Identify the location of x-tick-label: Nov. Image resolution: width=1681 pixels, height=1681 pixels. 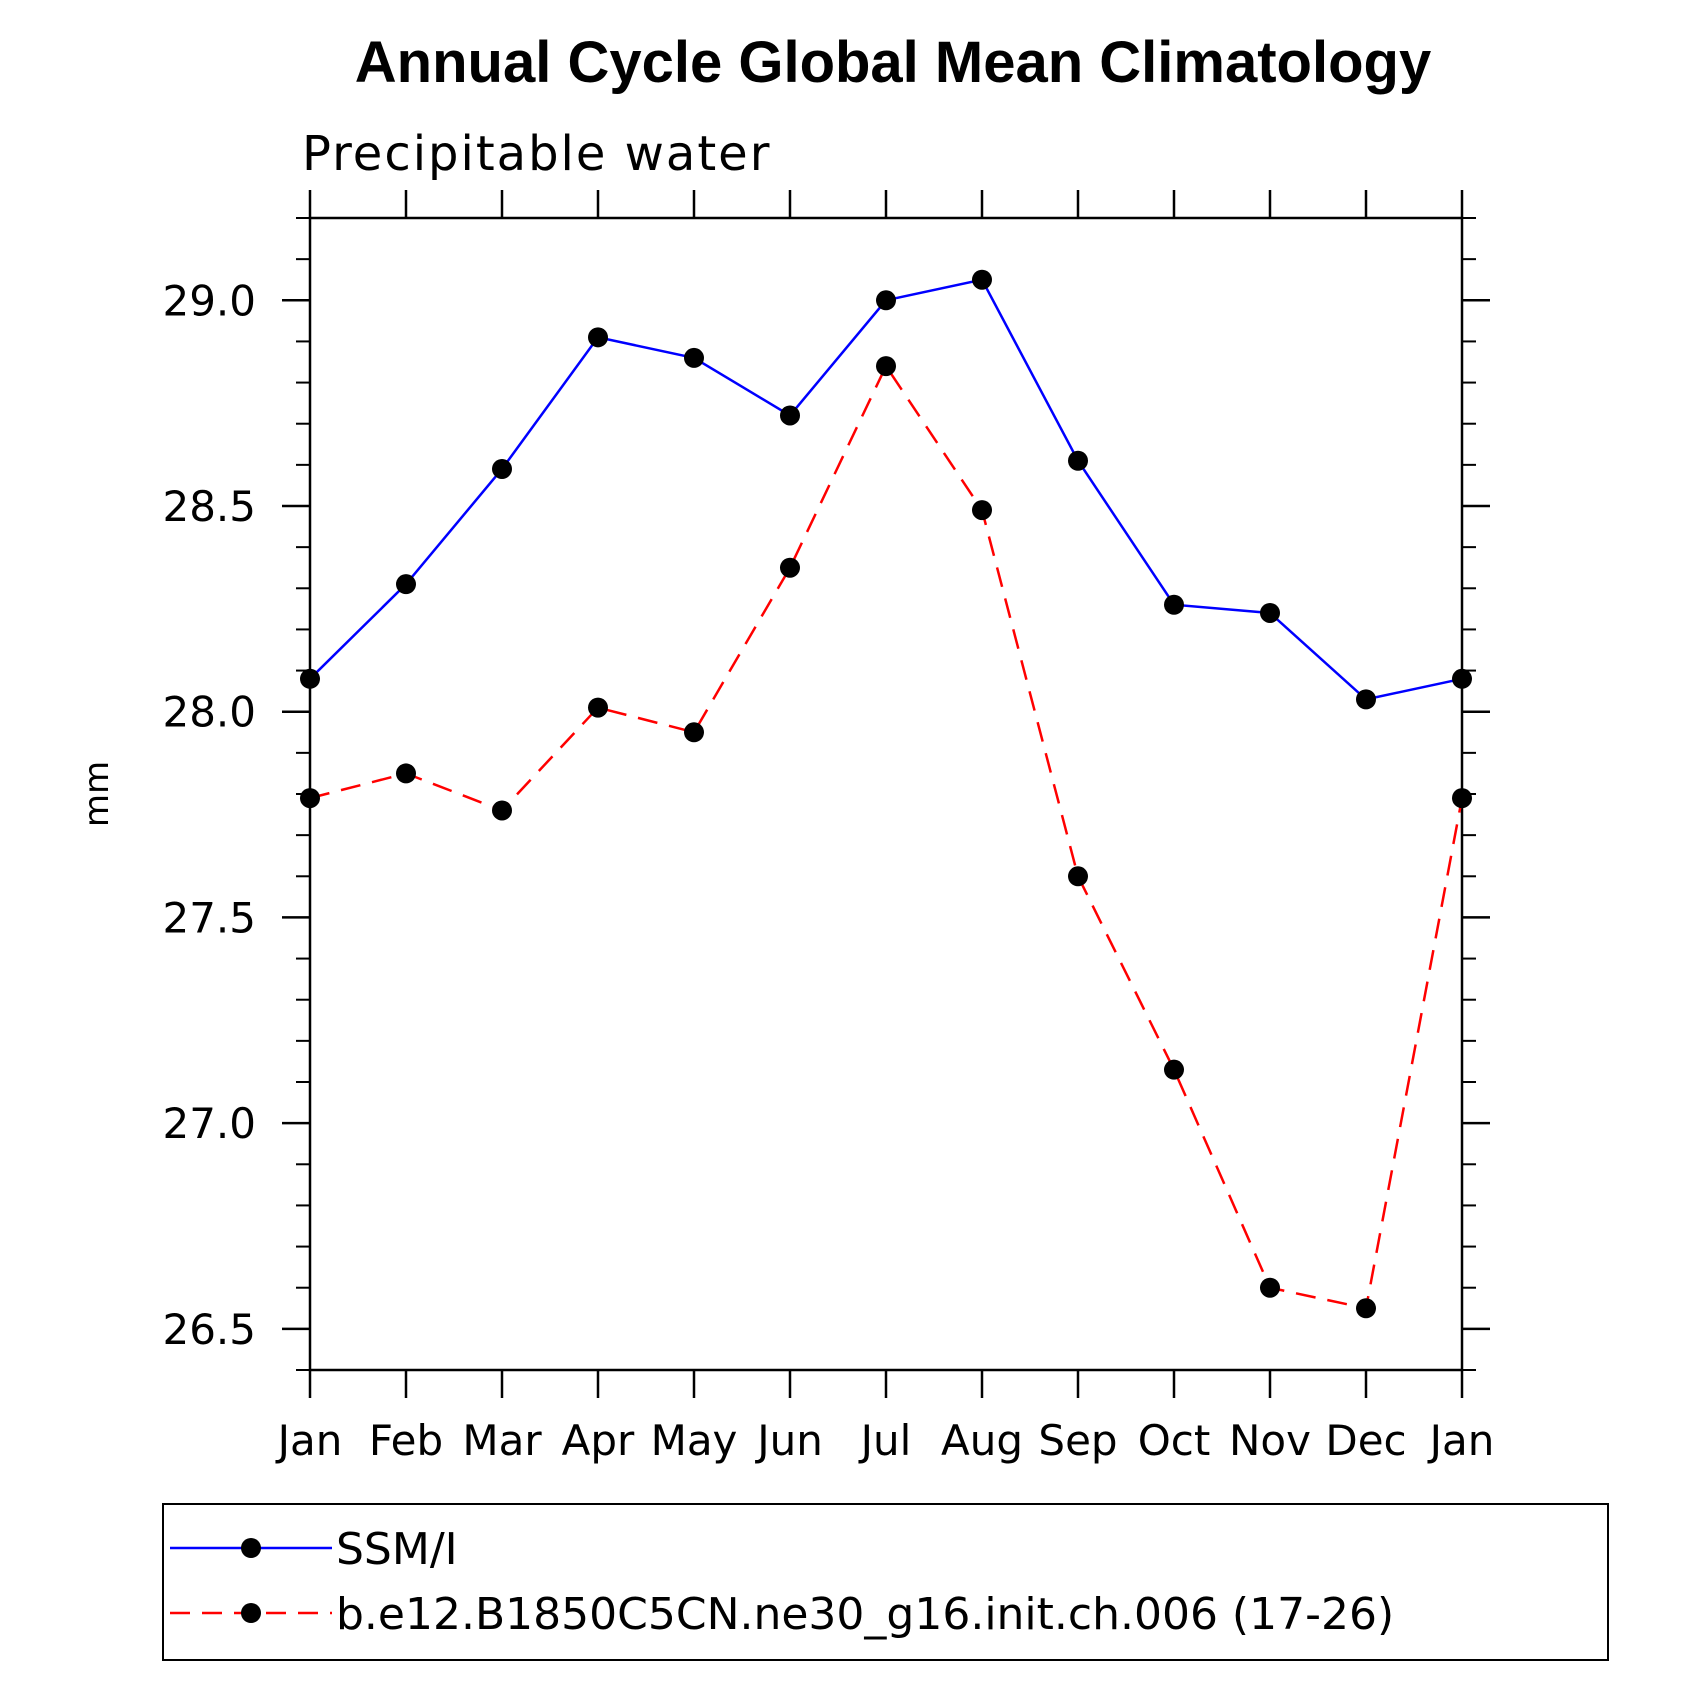
(1270, 1440).